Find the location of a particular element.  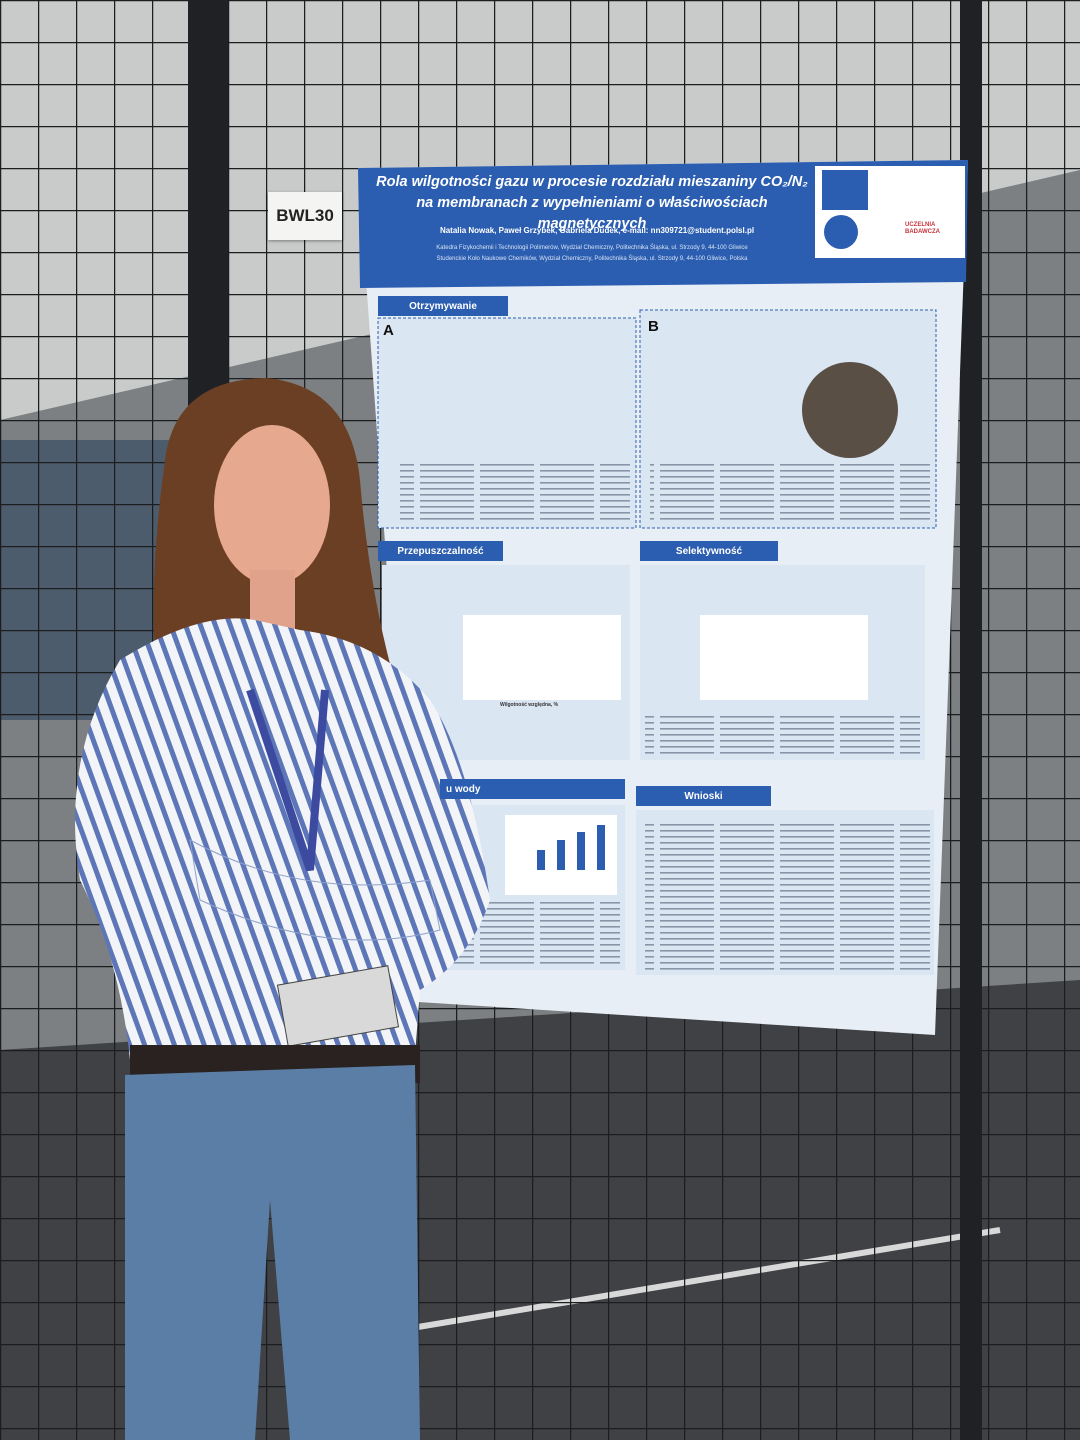

face is located at coordinates (272, 505).